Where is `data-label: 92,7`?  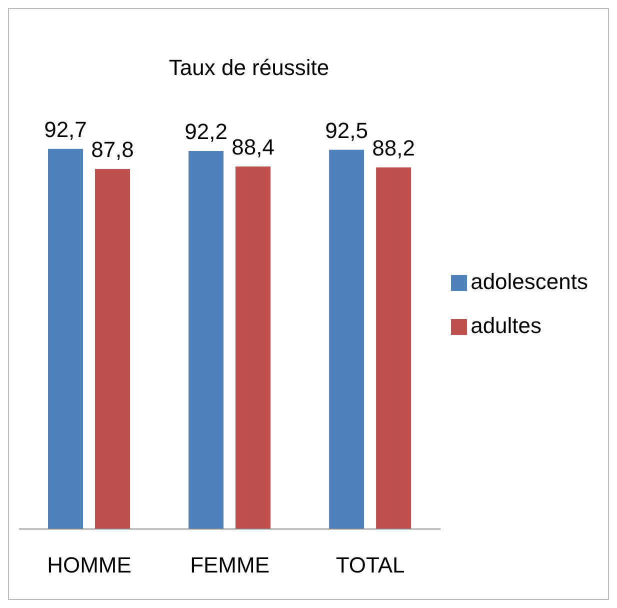
data-label: 92,7 is located at coordinates (65, 129).